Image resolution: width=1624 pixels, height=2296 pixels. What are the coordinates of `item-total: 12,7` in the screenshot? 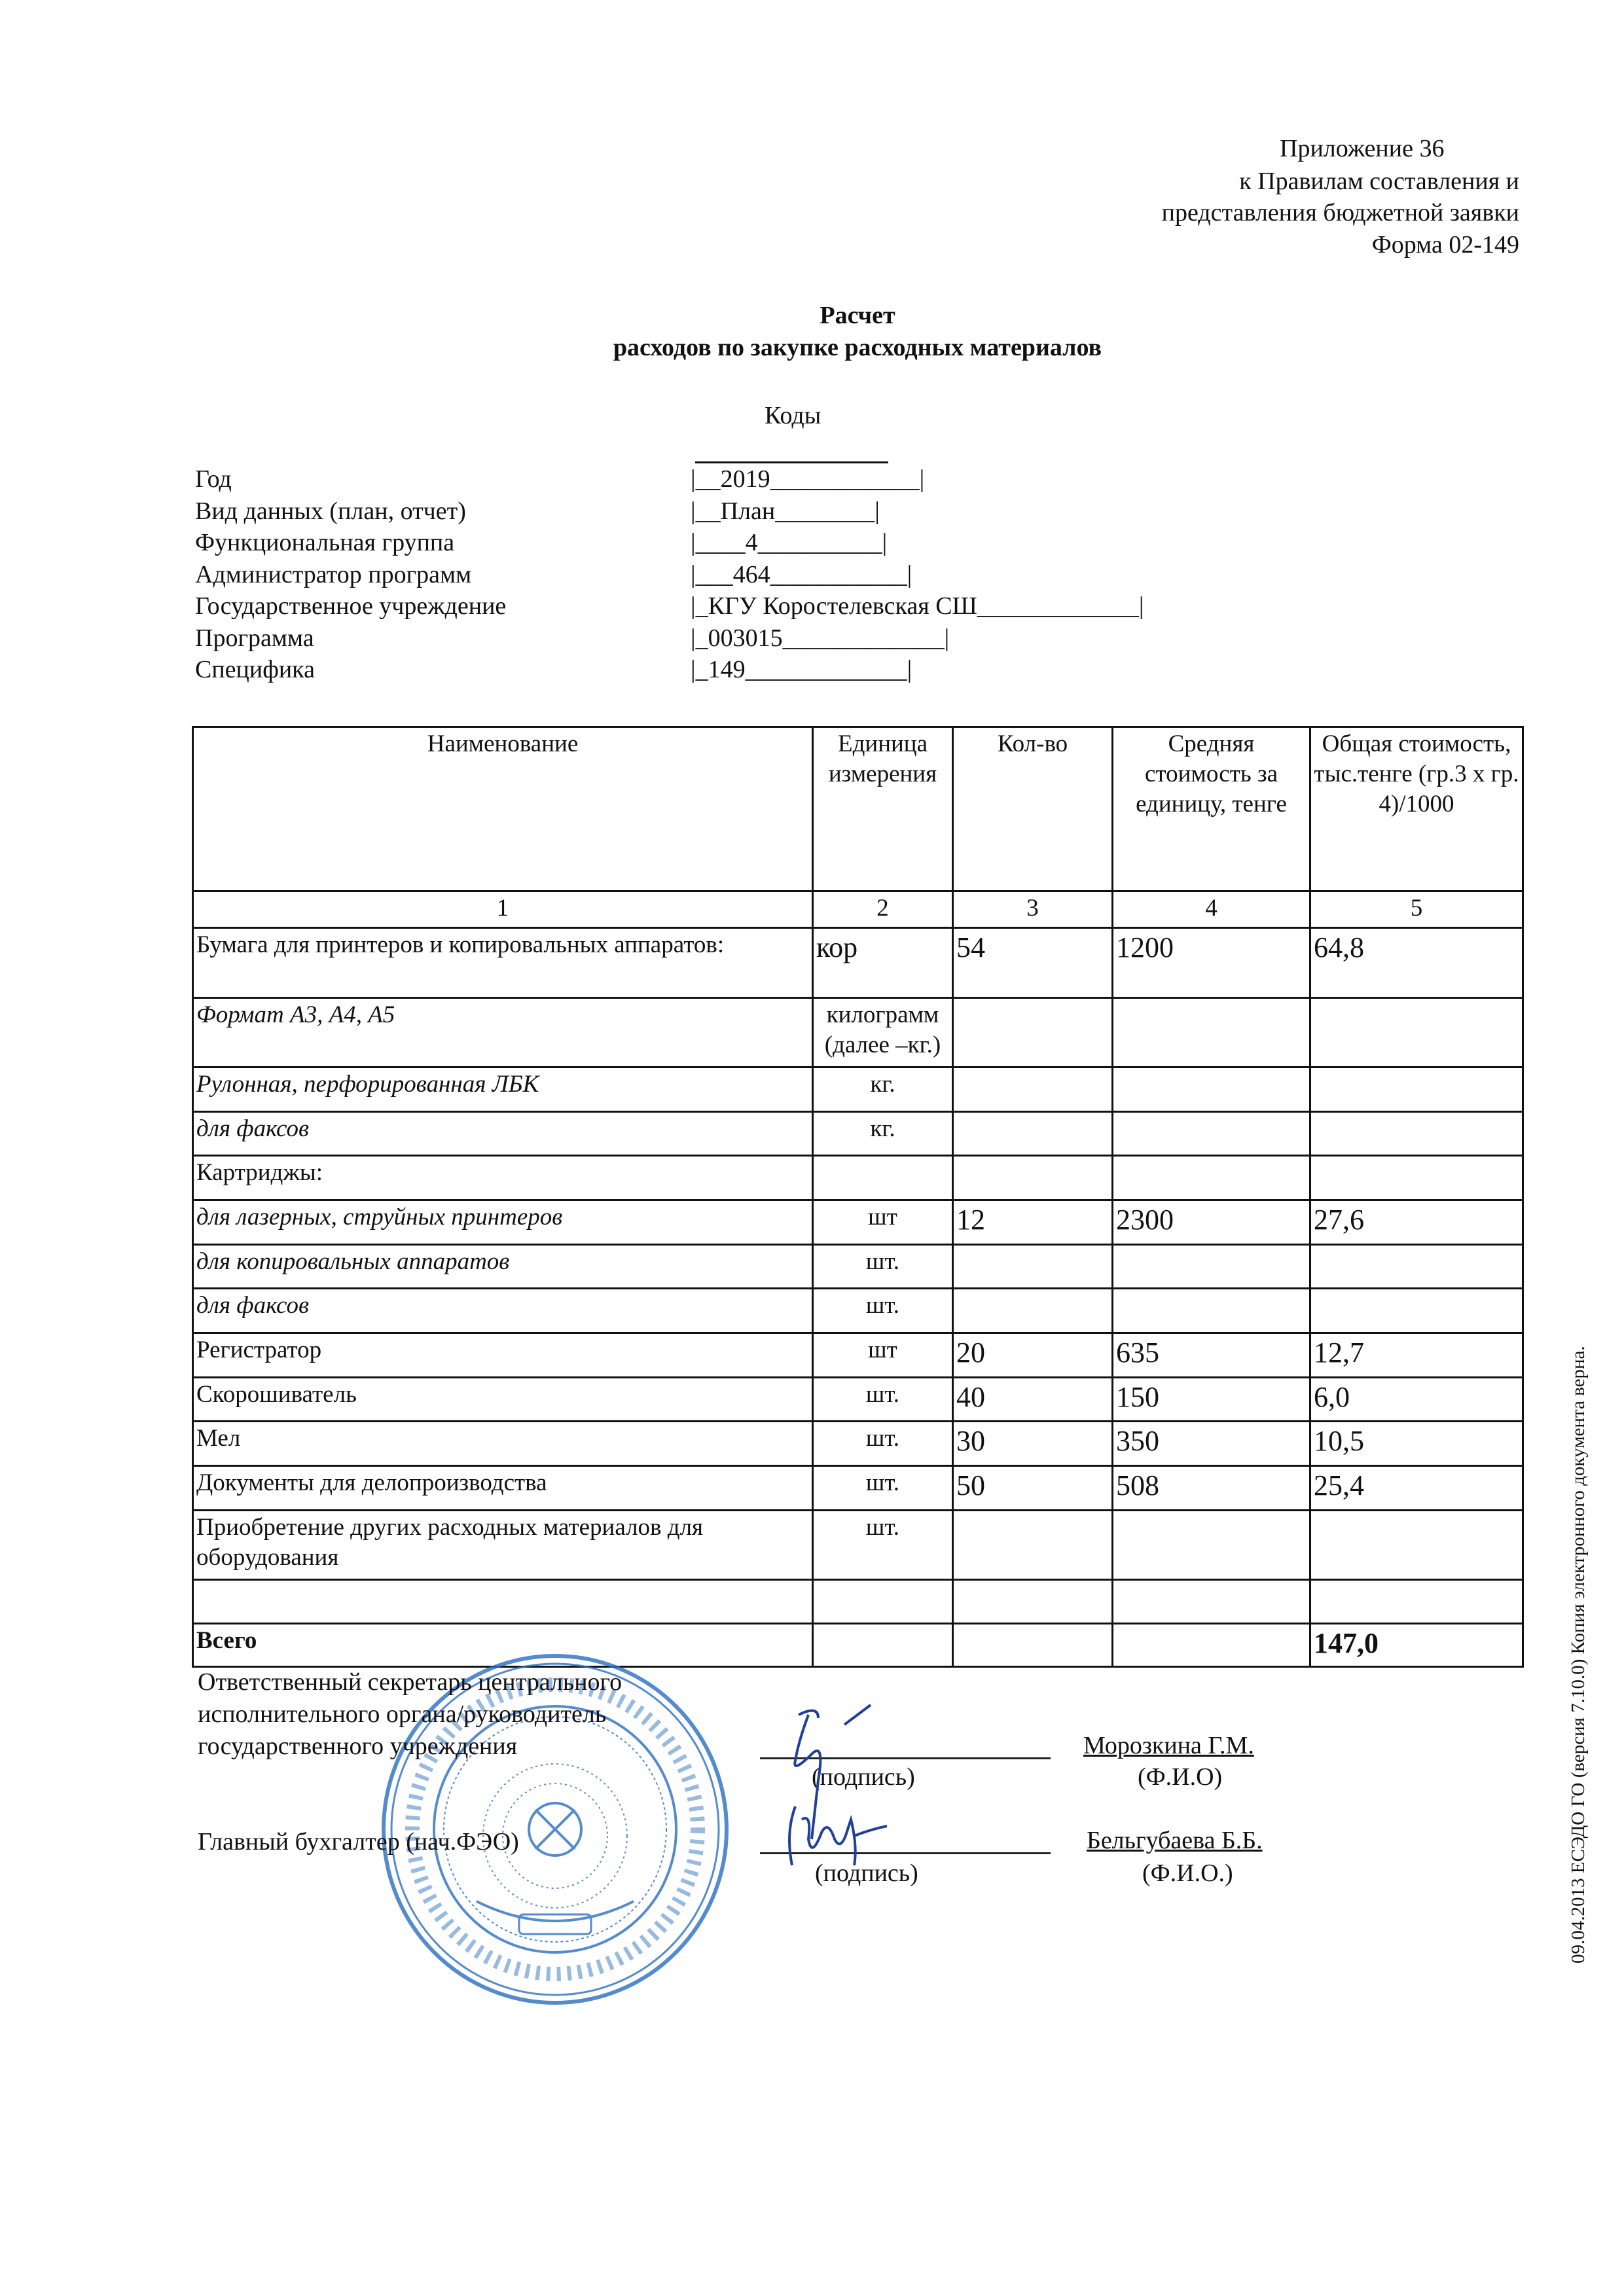 It's located at (1416, 1355).